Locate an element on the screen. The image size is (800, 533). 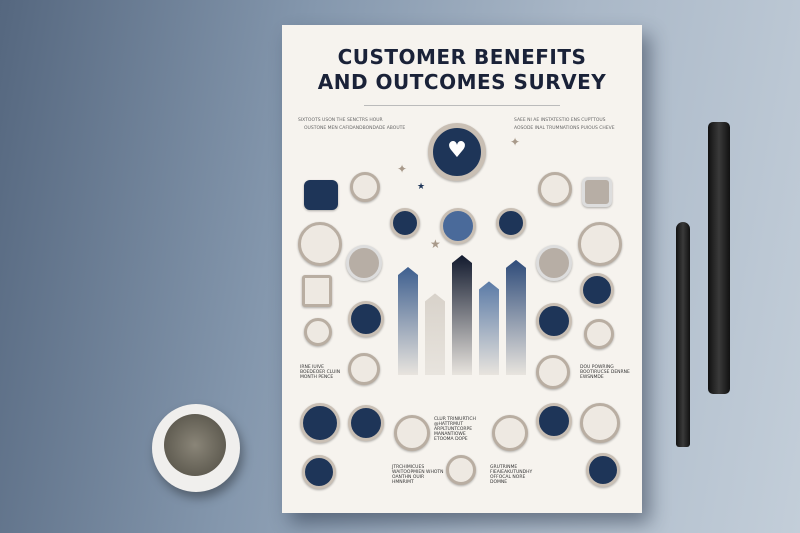
subtext: SAEE NI AE INSTATESTIO ENS CUPTTOUS is located at coordinates (560, 120).